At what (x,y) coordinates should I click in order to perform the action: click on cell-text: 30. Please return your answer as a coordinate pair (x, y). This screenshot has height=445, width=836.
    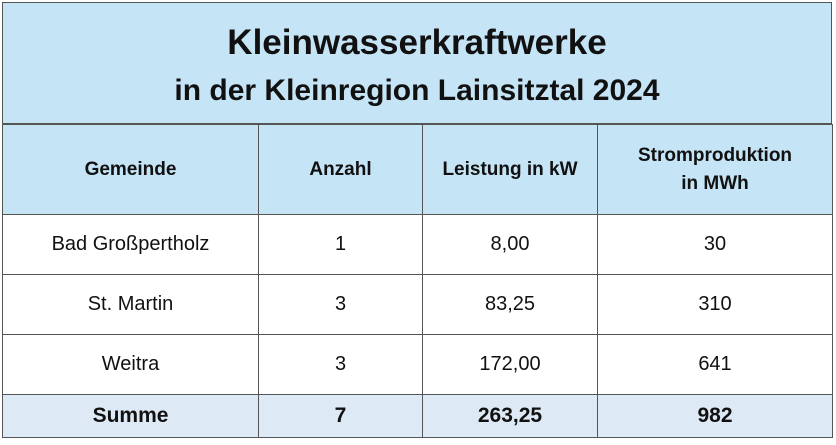
    Looking at the image, I should click on (715, 244).